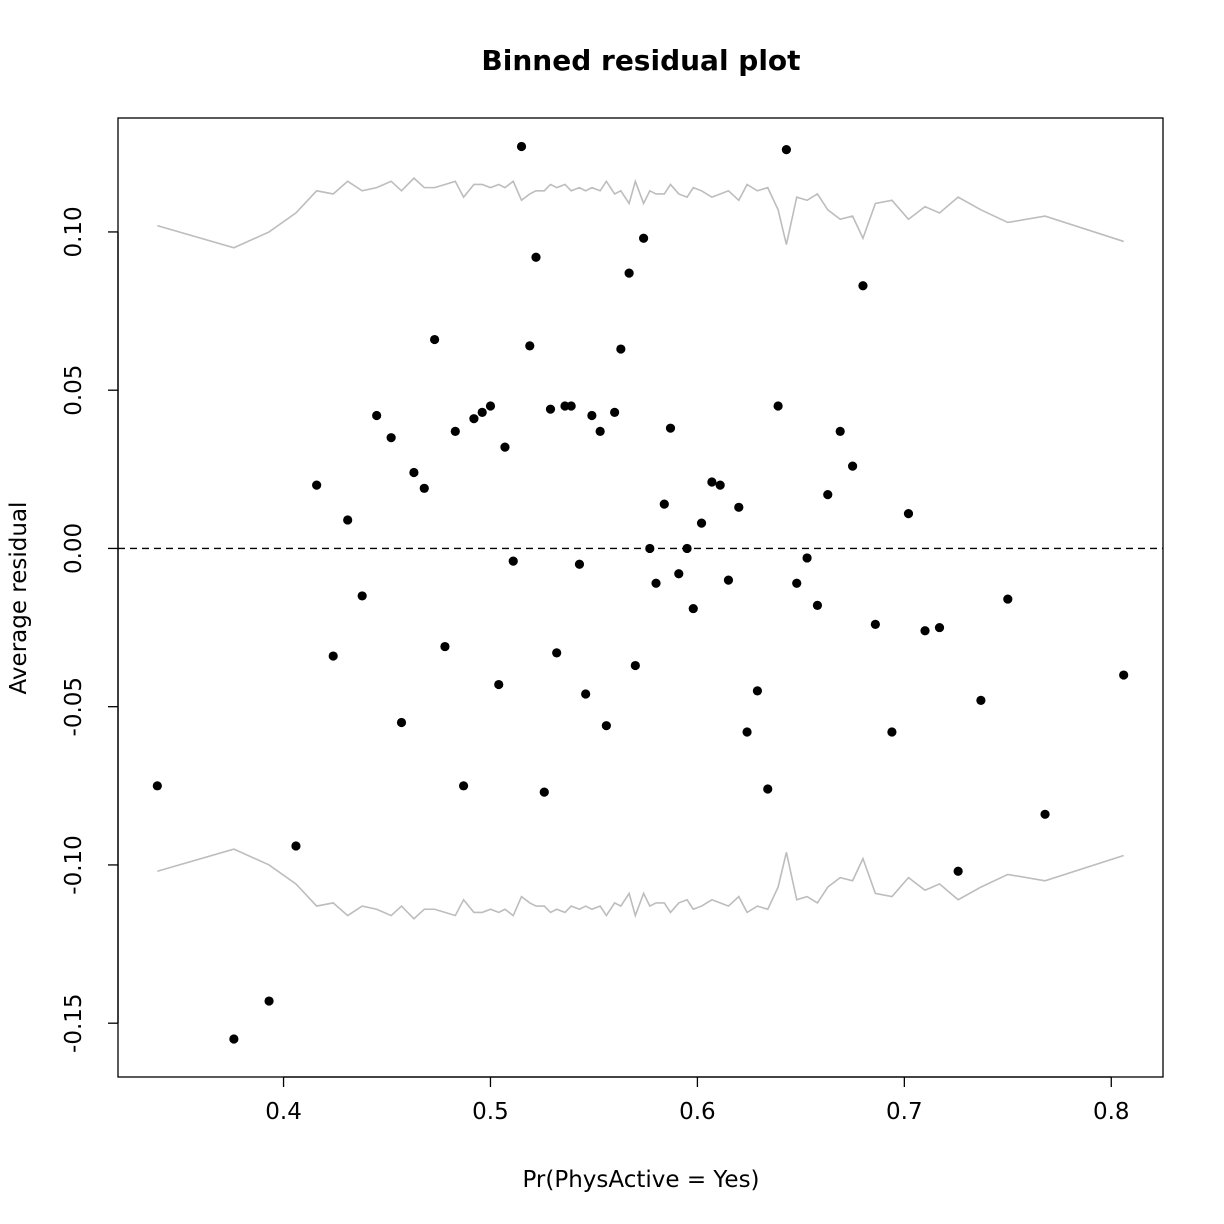  What do you see at coordinates (90, 629) in the screenshot?
I see `y-axis: -0.15 -0.10 -0.05 0.00 0.05 0.10` at bounding box center [90, 629].